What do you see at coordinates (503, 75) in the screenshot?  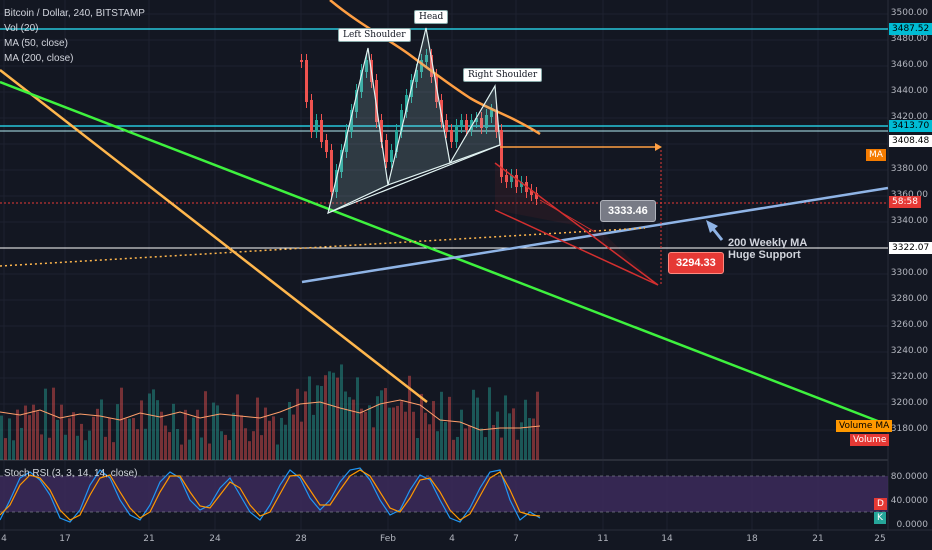 I see `right-shoulder-label: Right Shoulder` at bounding box center [503, 75].